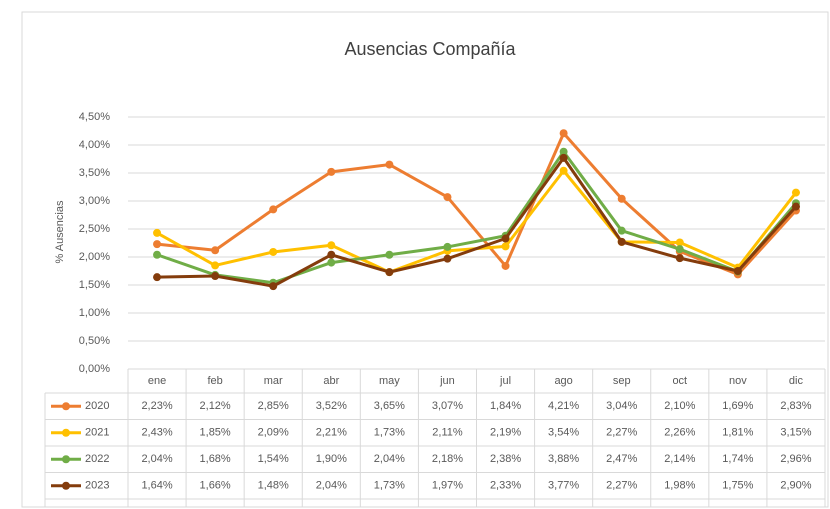 This screenshot has height=509, width=830. Describe the element at coordinates (505, 406) in the screenshot. I see `table-cell: 1,84%` at that location.